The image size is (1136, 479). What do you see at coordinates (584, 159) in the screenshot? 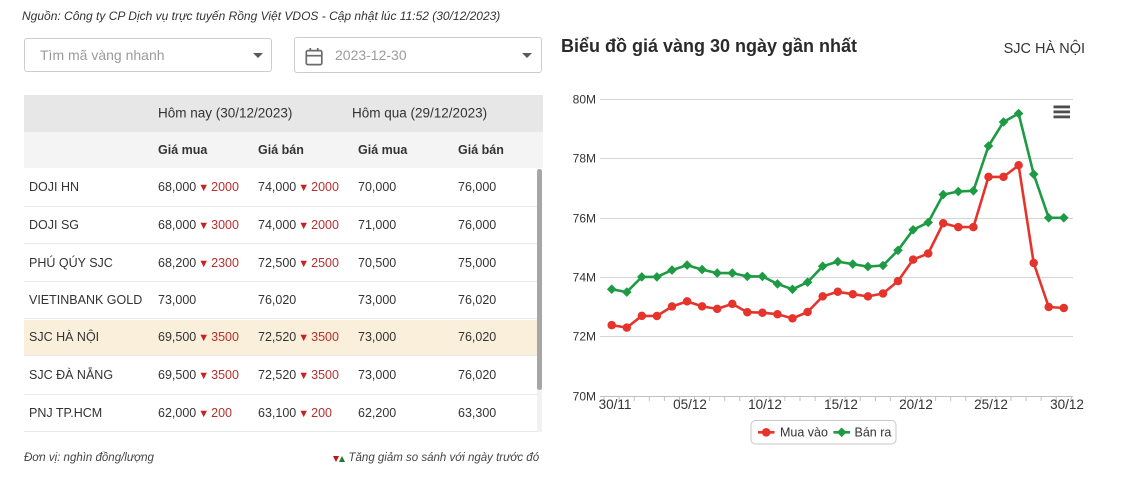
I see `svg-text: 78M` at bounding box center [584, 159].